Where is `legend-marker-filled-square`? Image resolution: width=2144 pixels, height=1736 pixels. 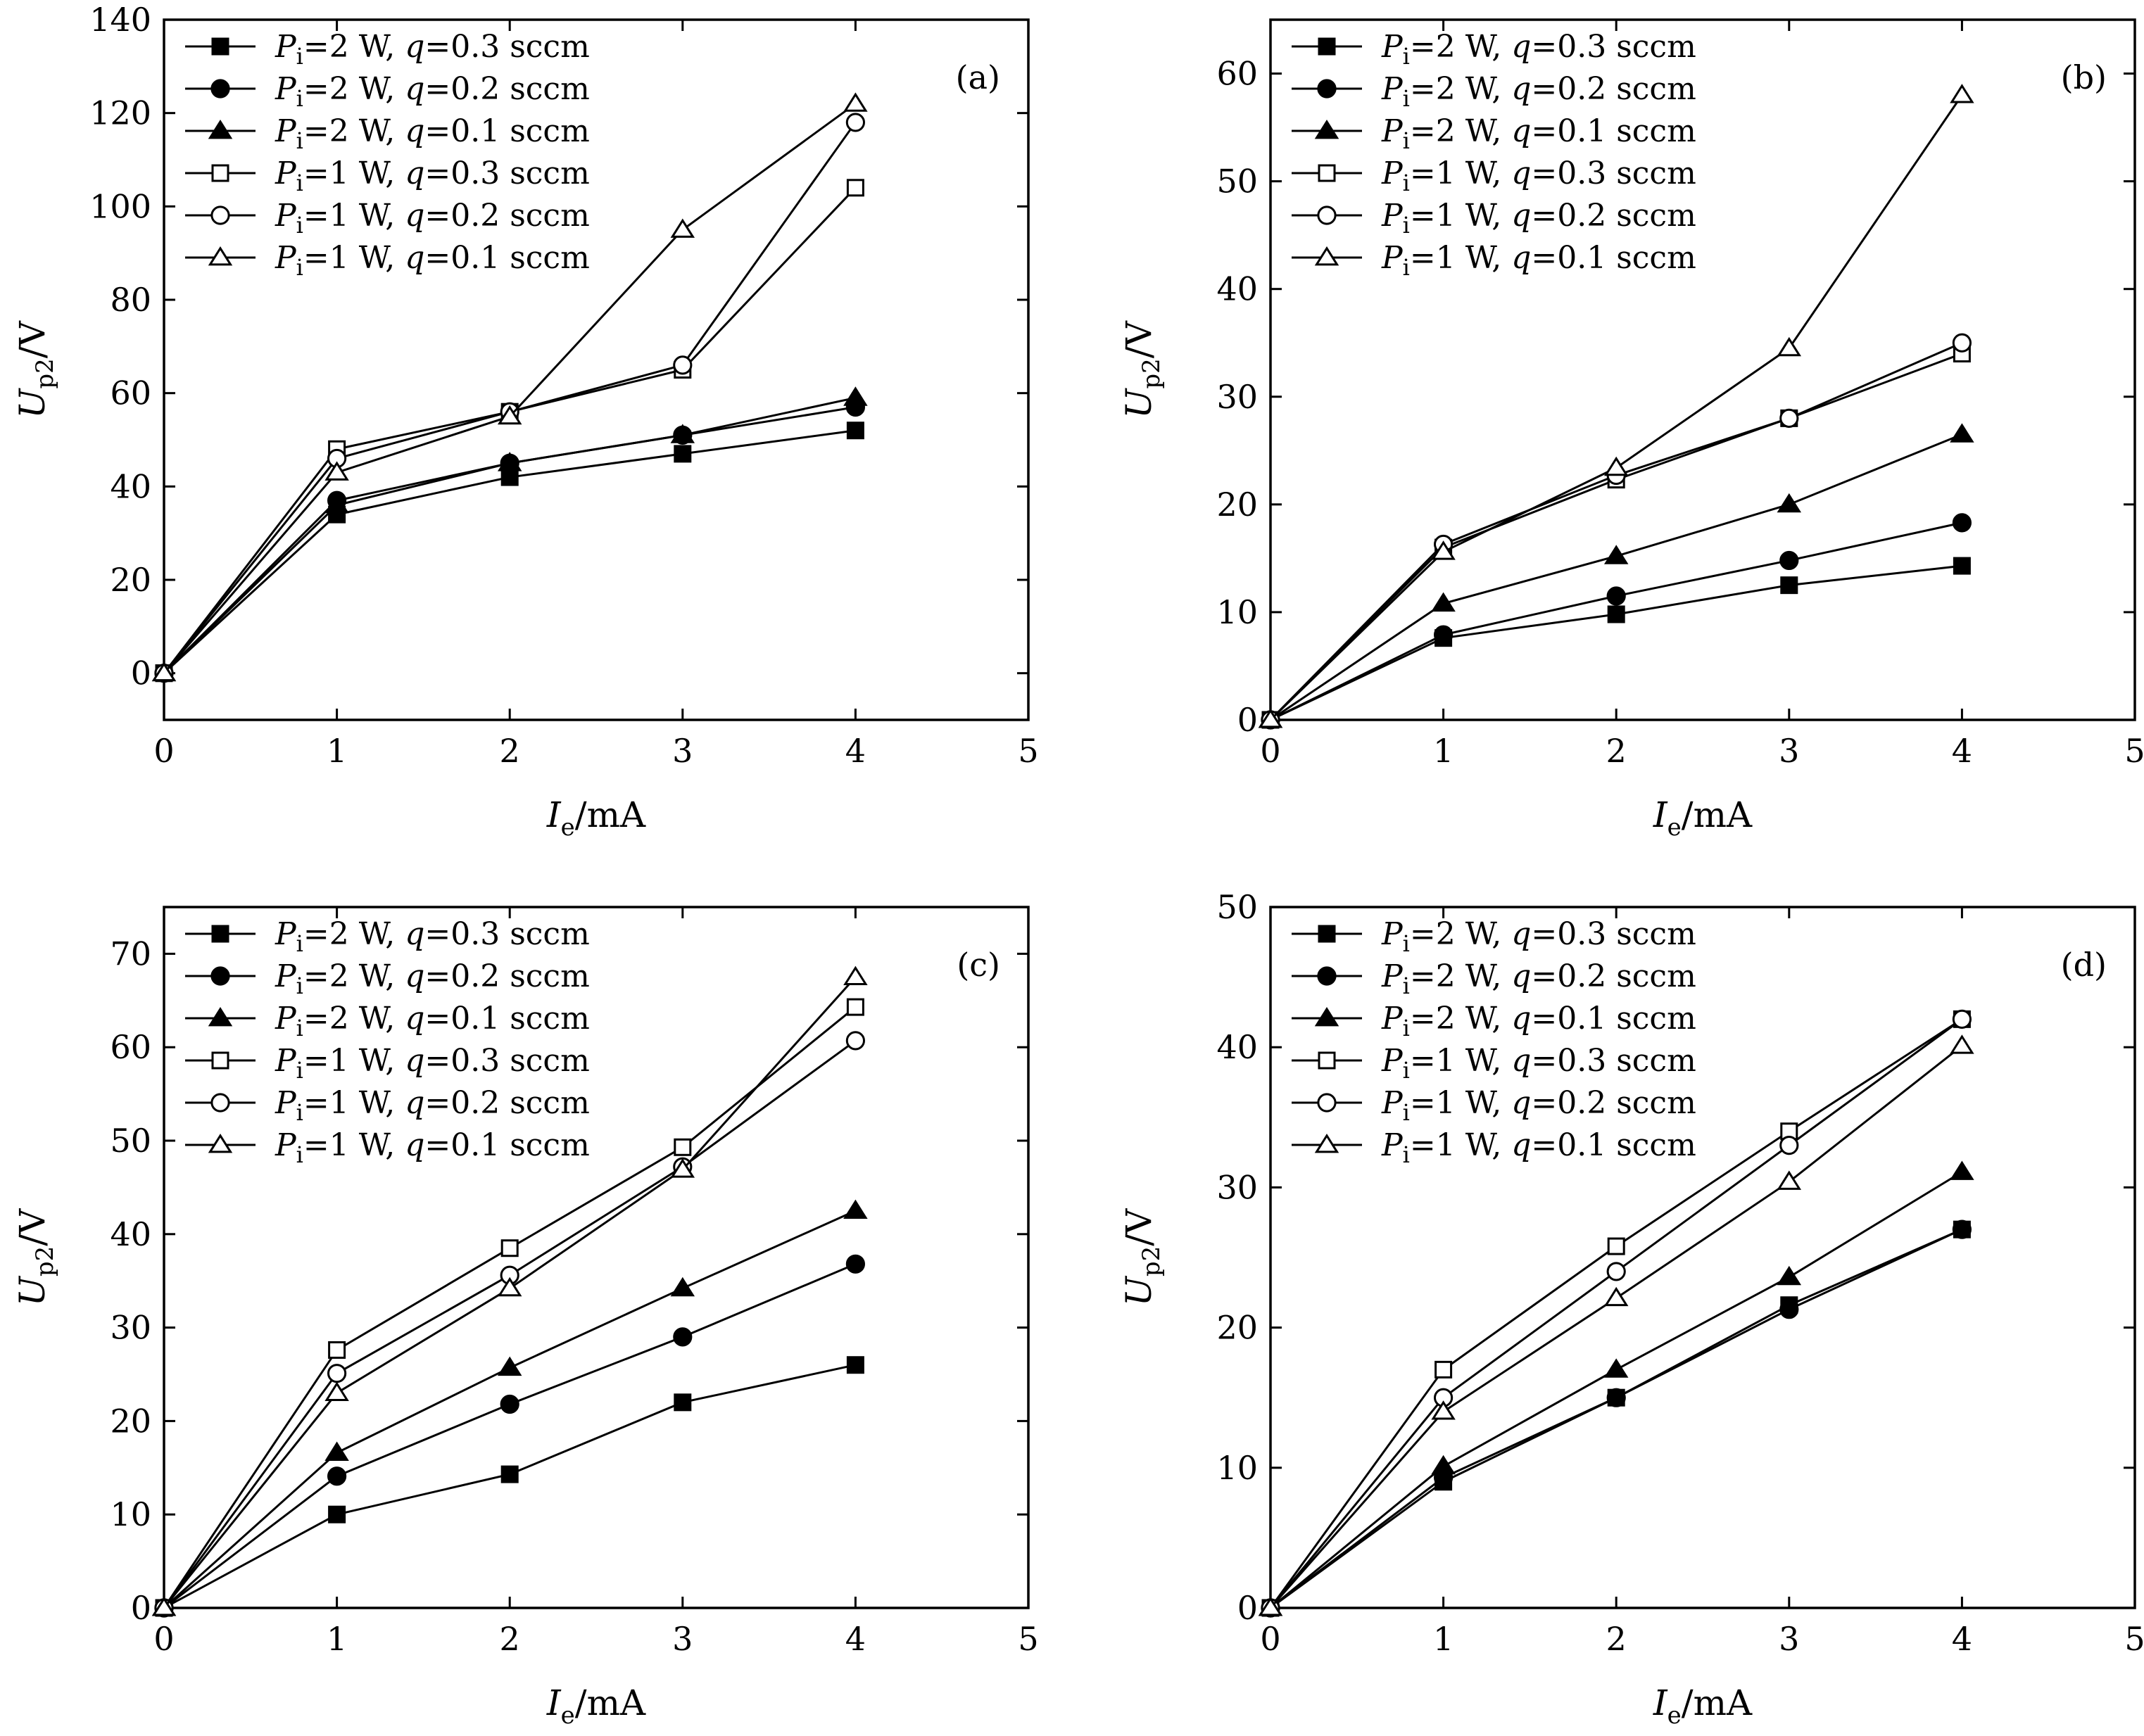
legend-marker-filled-square is located at coordinates (220, 46).